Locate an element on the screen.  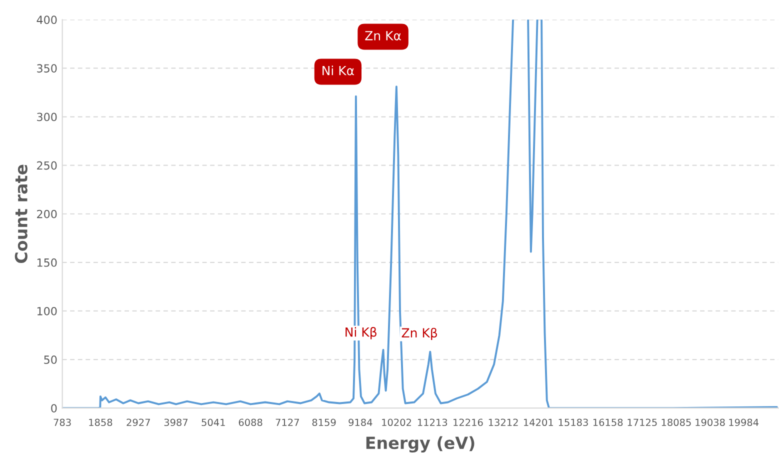
x-tick-label: 1858 is located at coordinates (100, 422).